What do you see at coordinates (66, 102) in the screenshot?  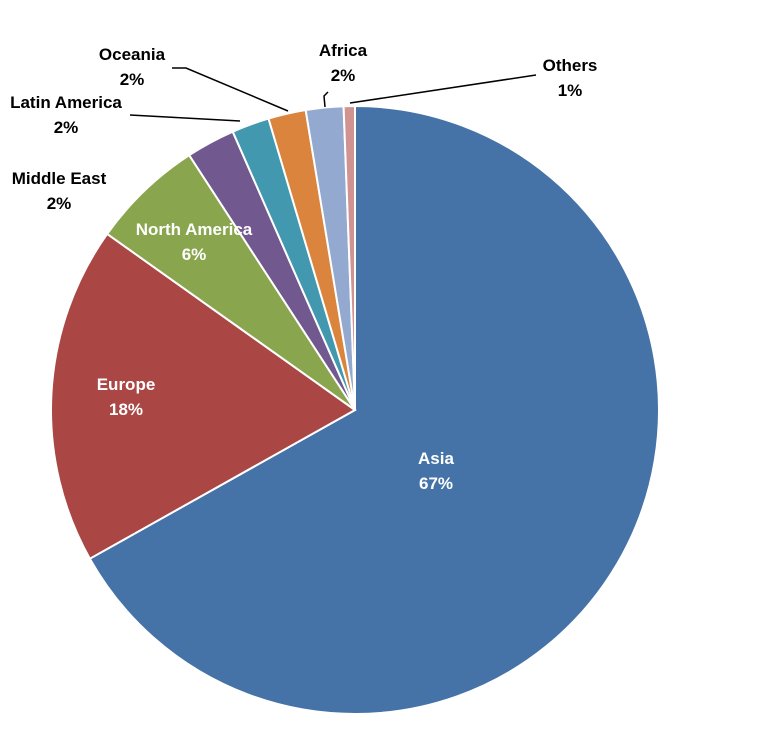 I see `data-label-category: Latin America` at bounding box center [66, 102].